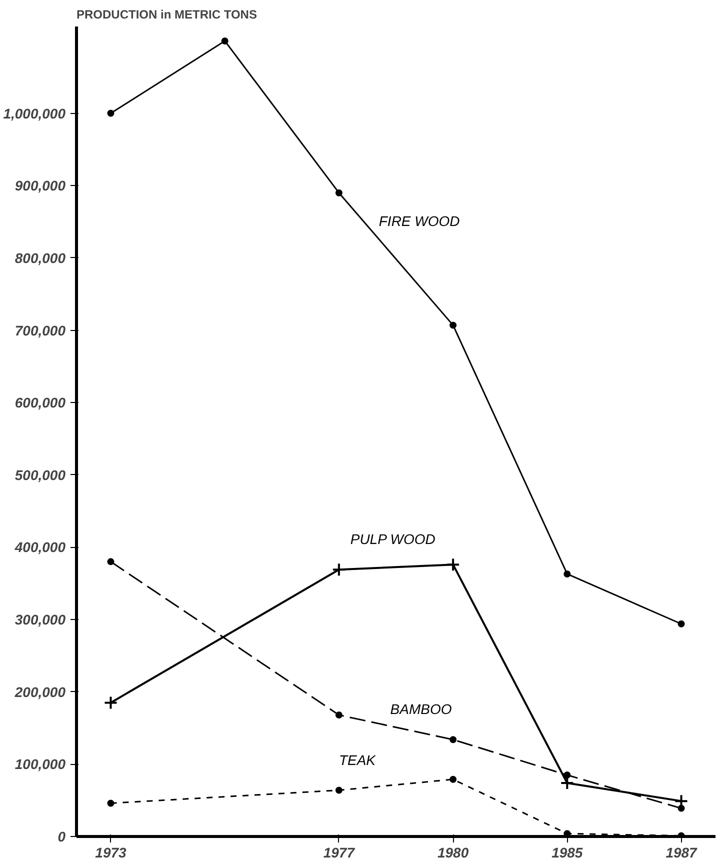 This screenshot has height=867, width=724. What do you see at coordinates (40, 402) in the screenshot?
I see `y-tick-label: 600,000` at bounding box center [40, 402].